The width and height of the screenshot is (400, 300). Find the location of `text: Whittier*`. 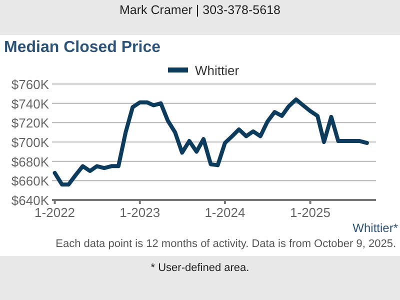

text: Whittier* is located at coordinates (375, 228).